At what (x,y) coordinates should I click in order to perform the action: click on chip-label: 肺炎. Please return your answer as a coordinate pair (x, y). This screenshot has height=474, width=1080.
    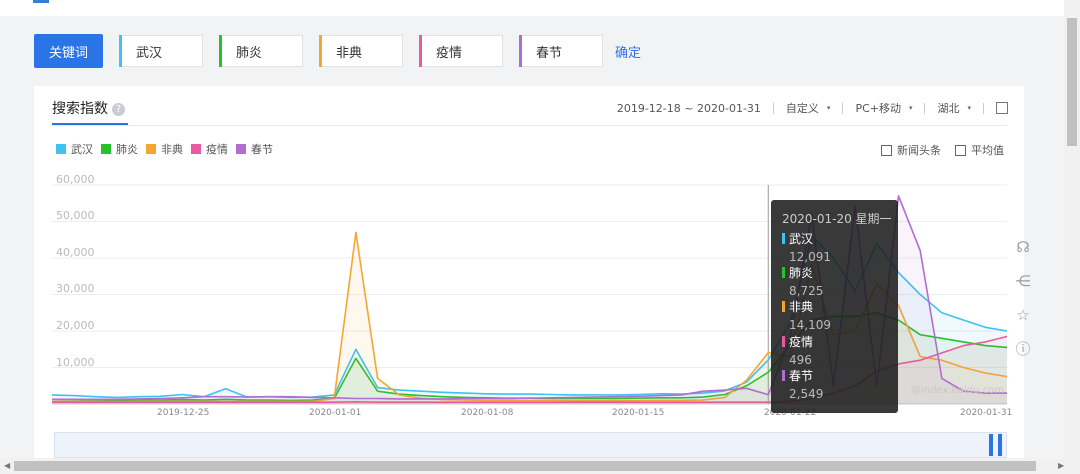
    Looking at the image, I should click on (249, 53).